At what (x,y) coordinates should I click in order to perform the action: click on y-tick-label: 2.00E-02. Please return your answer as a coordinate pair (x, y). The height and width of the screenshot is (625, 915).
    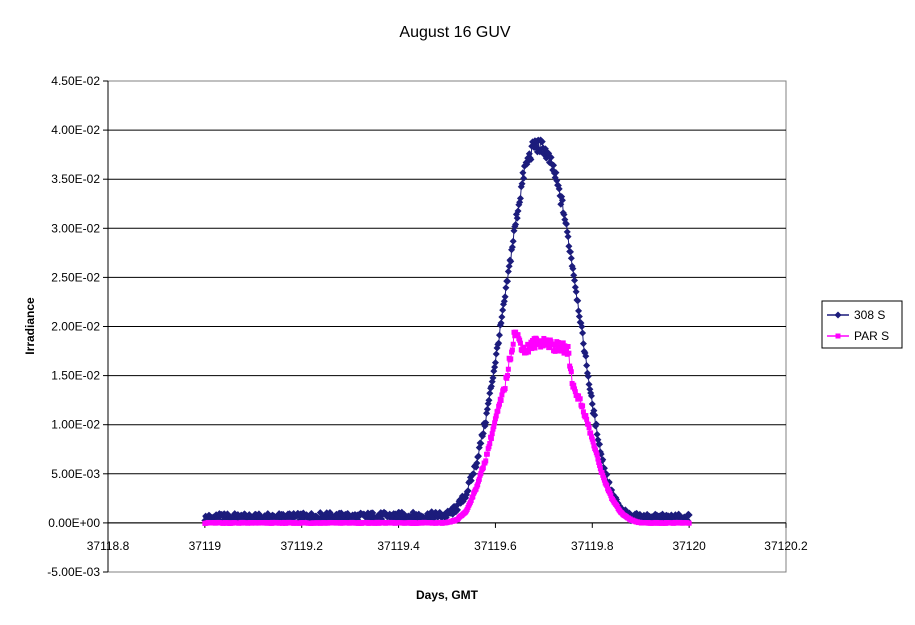
    Looking at the image, I should click on (75, 327).